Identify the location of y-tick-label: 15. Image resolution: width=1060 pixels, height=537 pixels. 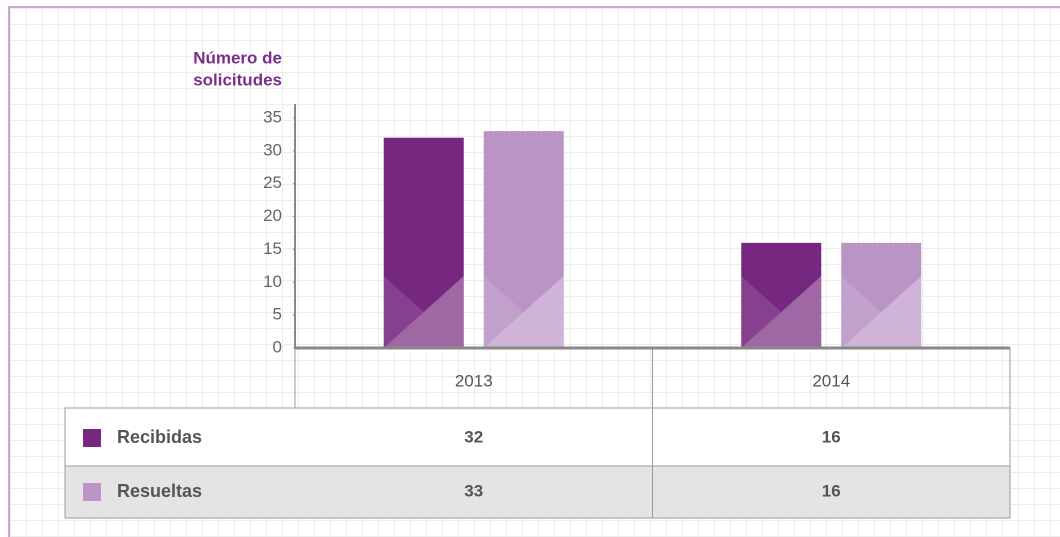
(272, 248).